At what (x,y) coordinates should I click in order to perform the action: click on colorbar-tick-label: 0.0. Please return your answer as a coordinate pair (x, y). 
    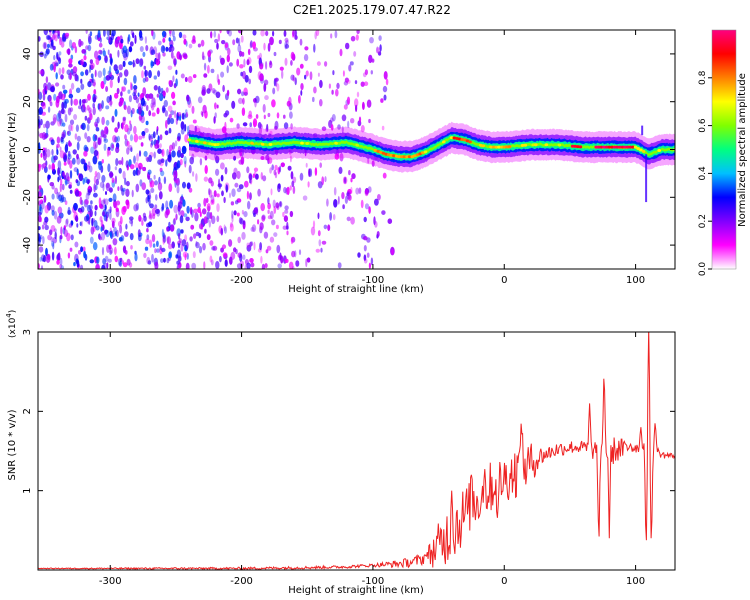
    Looking at the image, I should click on (703, 269).